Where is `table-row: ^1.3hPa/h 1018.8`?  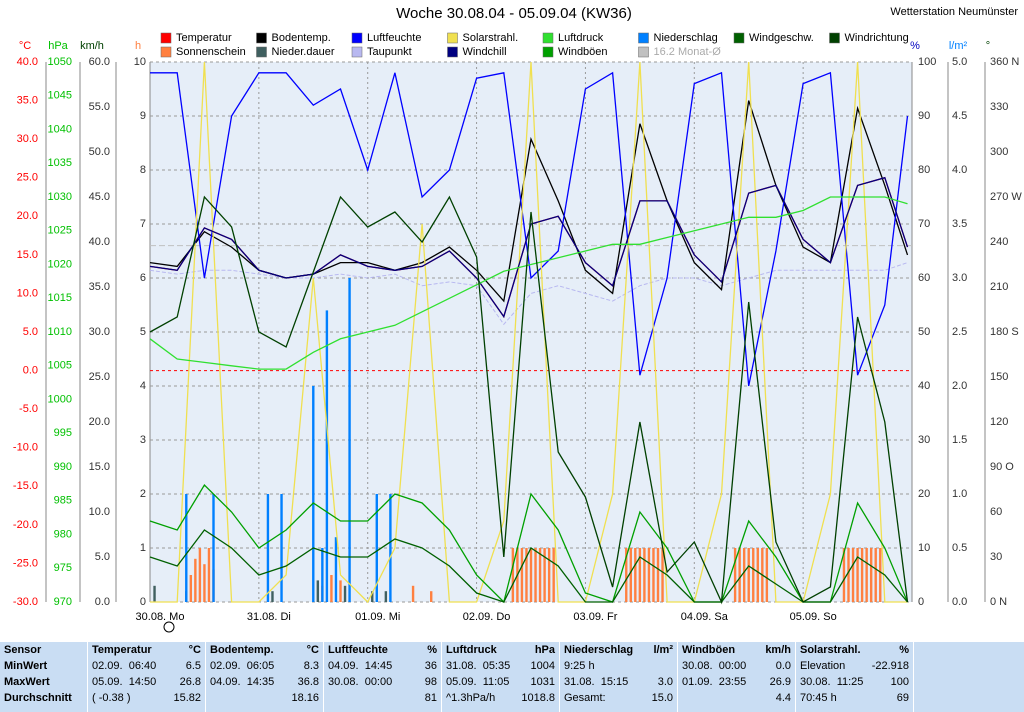
table-row: ^1.3hPa/h 1018.8 is located at coordinates (500, 698).